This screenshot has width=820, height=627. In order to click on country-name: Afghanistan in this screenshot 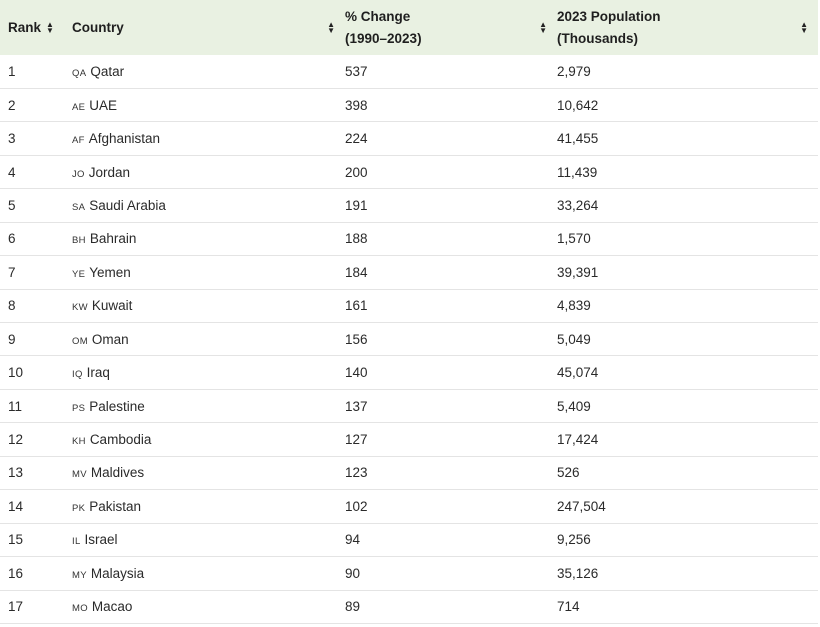, I will do `click(124, 139)`.